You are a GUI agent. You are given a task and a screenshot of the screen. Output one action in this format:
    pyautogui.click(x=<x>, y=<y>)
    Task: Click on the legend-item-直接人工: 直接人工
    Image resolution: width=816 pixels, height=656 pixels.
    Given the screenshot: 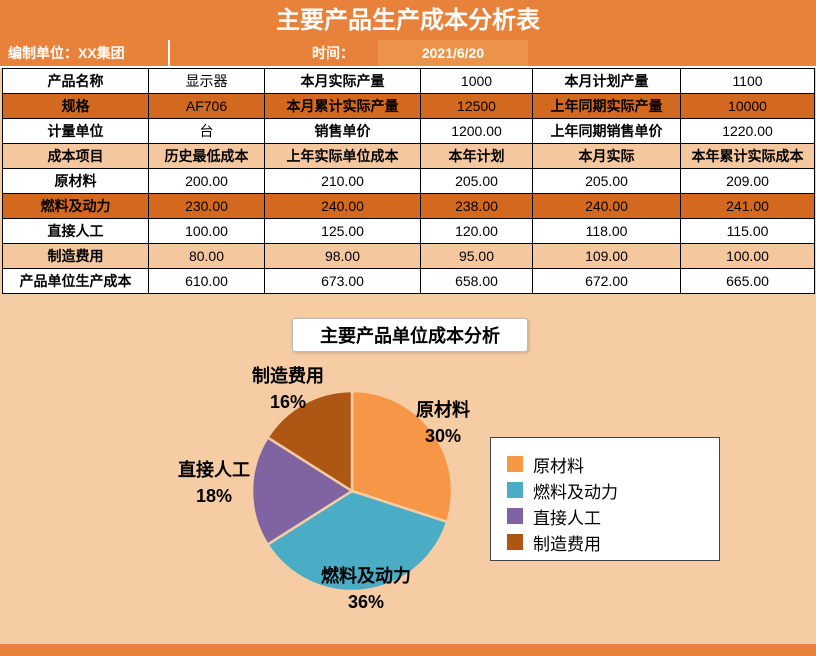 What is the action you would take?
    pyautogui.click(x=613, y=516)
    